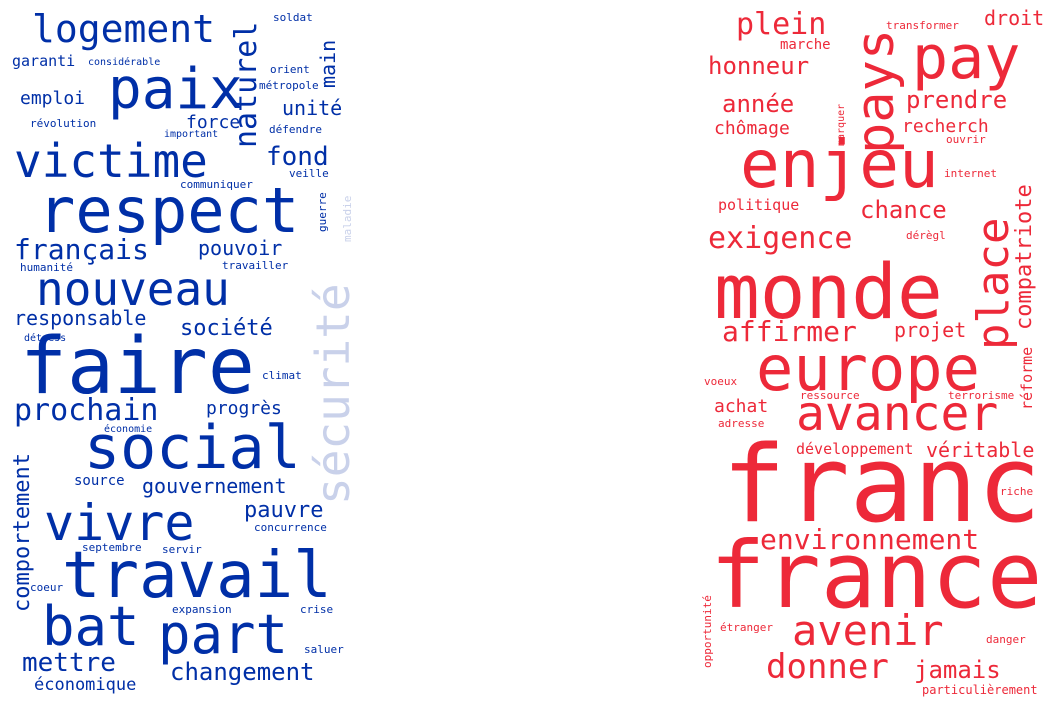 The width and height of the screenshot is (1060, 713). What do you see at coordinates (293, 17) in the screenshot?
I see `cloud-word: soldat` at bounding box center [293, 17].